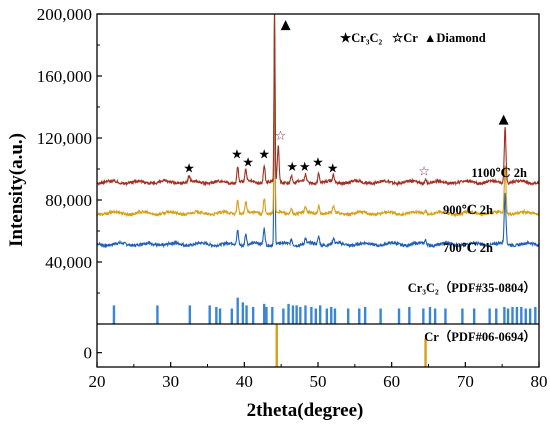  I want to click on legend-cr3c2: ★Cr₃C₂, so click(361, 38).